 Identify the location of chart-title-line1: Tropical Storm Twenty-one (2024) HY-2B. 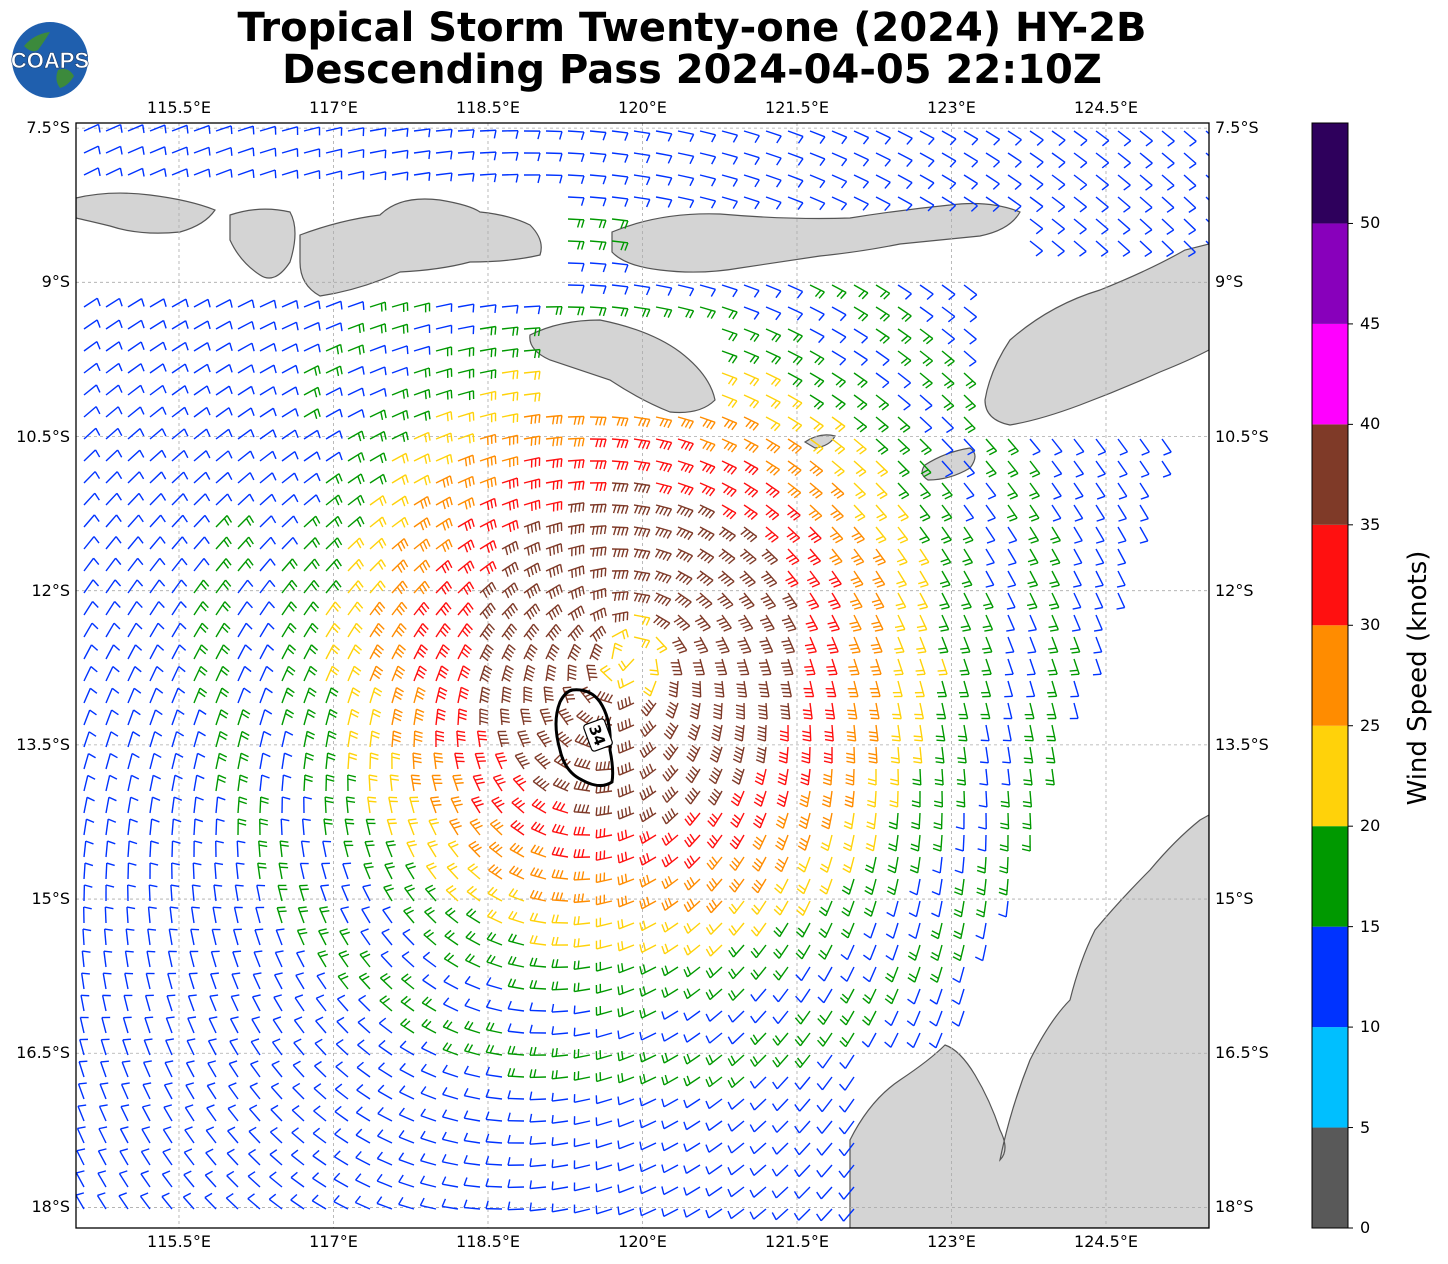
(692, 28).